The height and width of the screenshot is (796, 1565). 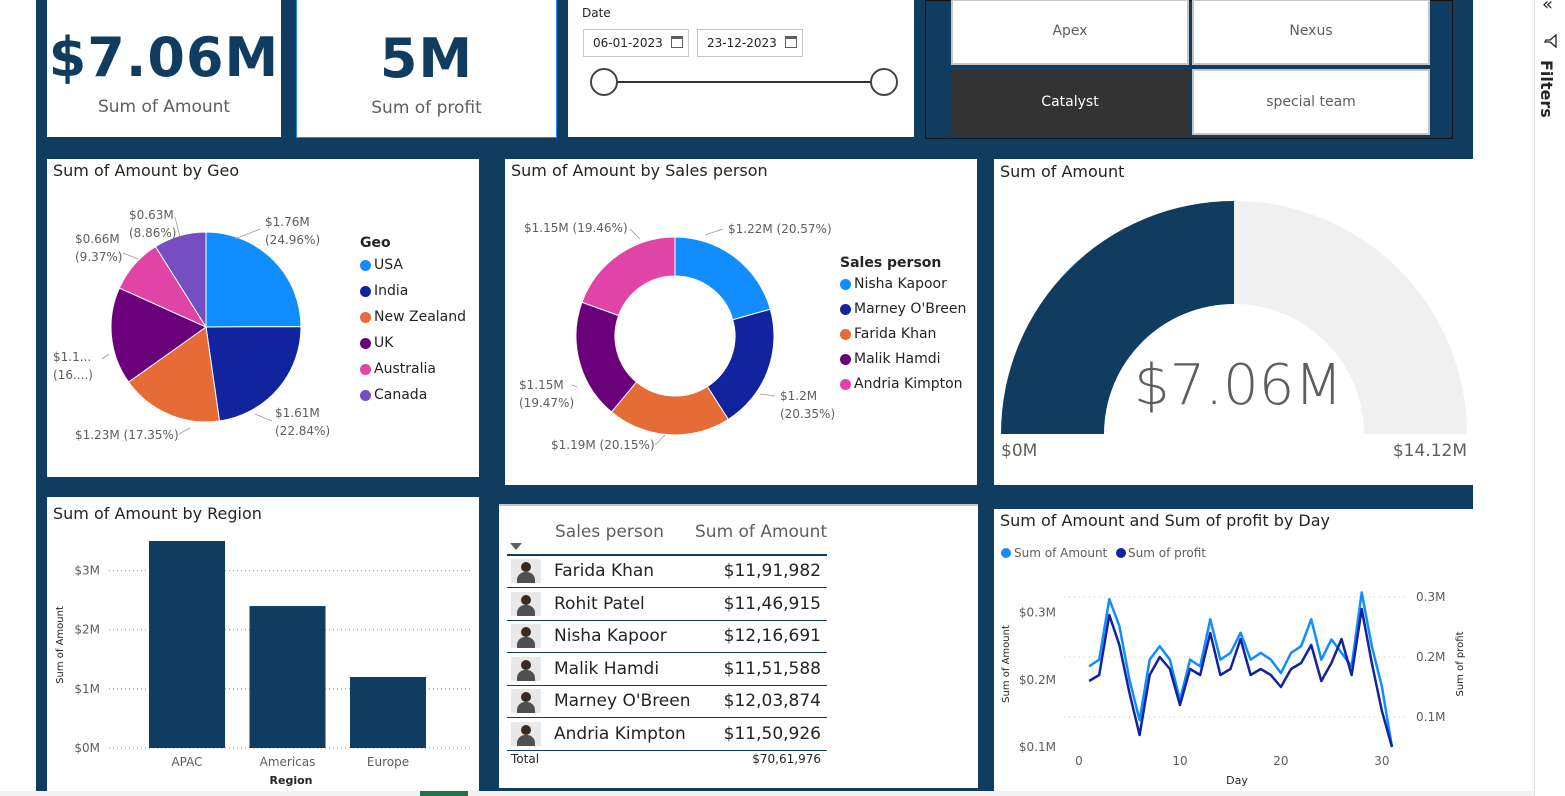 What do you see at coordinates (546, 403) in the screenshot?
I see `sales-donut-data-label-3-pct: (19.47%)` at bounding box center [546, 403].